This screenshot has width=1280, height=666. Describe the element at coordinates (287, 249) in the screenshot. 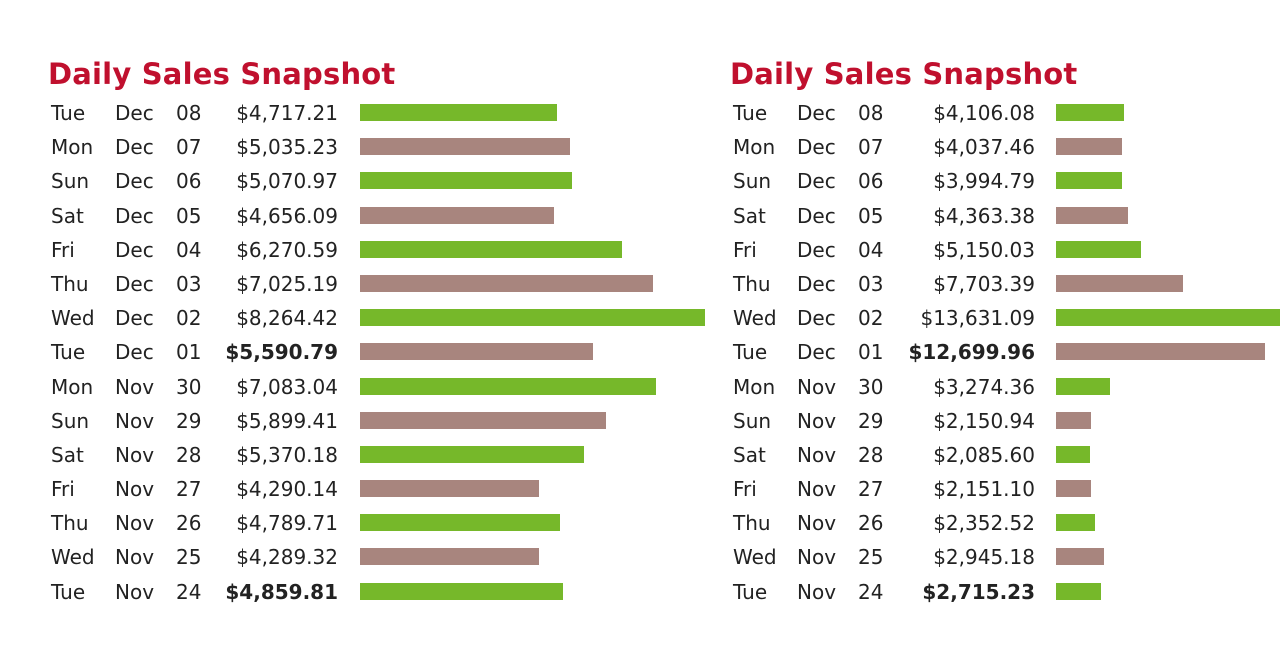

I see `sales-amount: $6,270.59` at that location.